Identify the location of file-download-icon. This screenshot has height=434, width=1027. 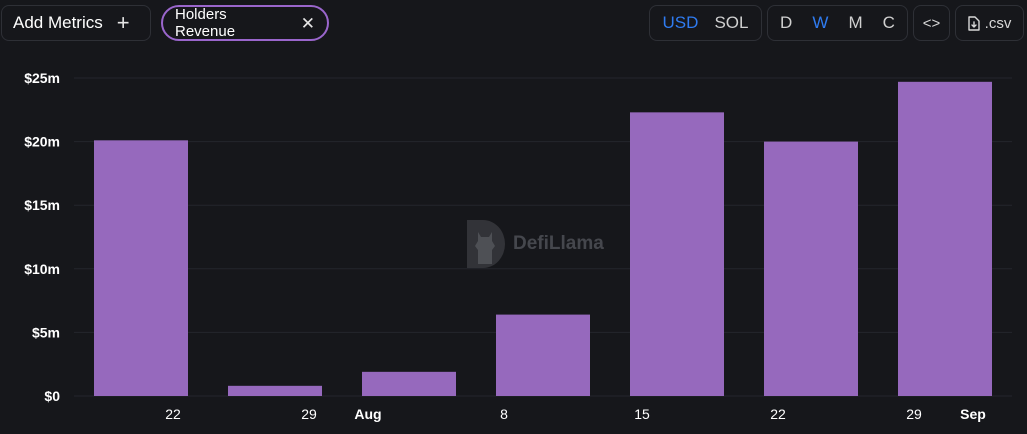
(973, 23).